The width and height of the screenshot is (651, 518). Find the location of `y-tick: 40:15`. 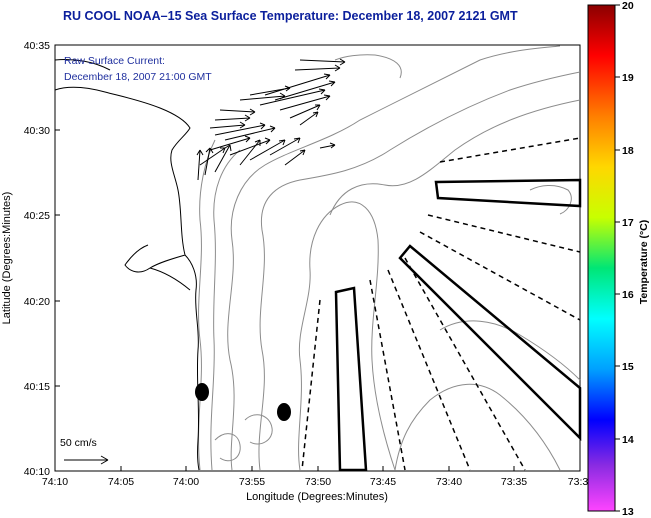

y-tick: 40:15 is located at coordinates (37, 387).